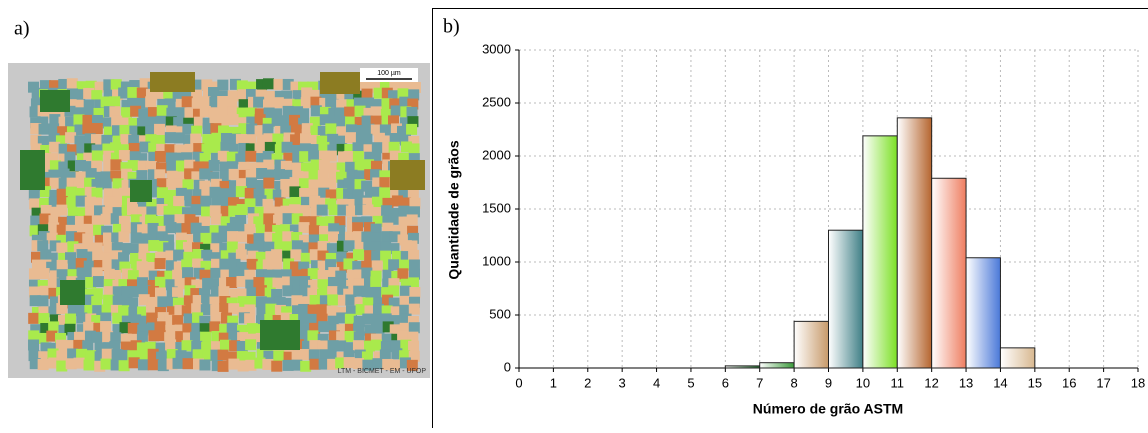 The width and height of the screenshot is (1148, 433). What do you see at coordinates (451, 27) in the screenshot?
I see `panel-label: b)` at bounding box center [451, 27].